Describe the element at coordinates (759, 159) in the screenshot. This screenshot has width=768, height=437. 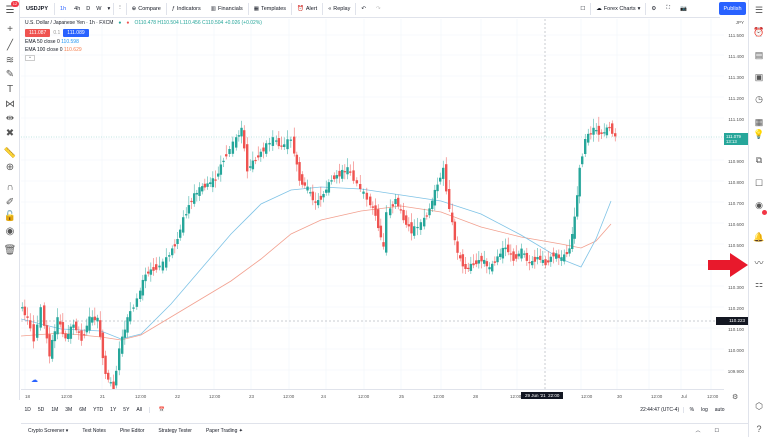
I see `streams-icon: ⧉` at that location.